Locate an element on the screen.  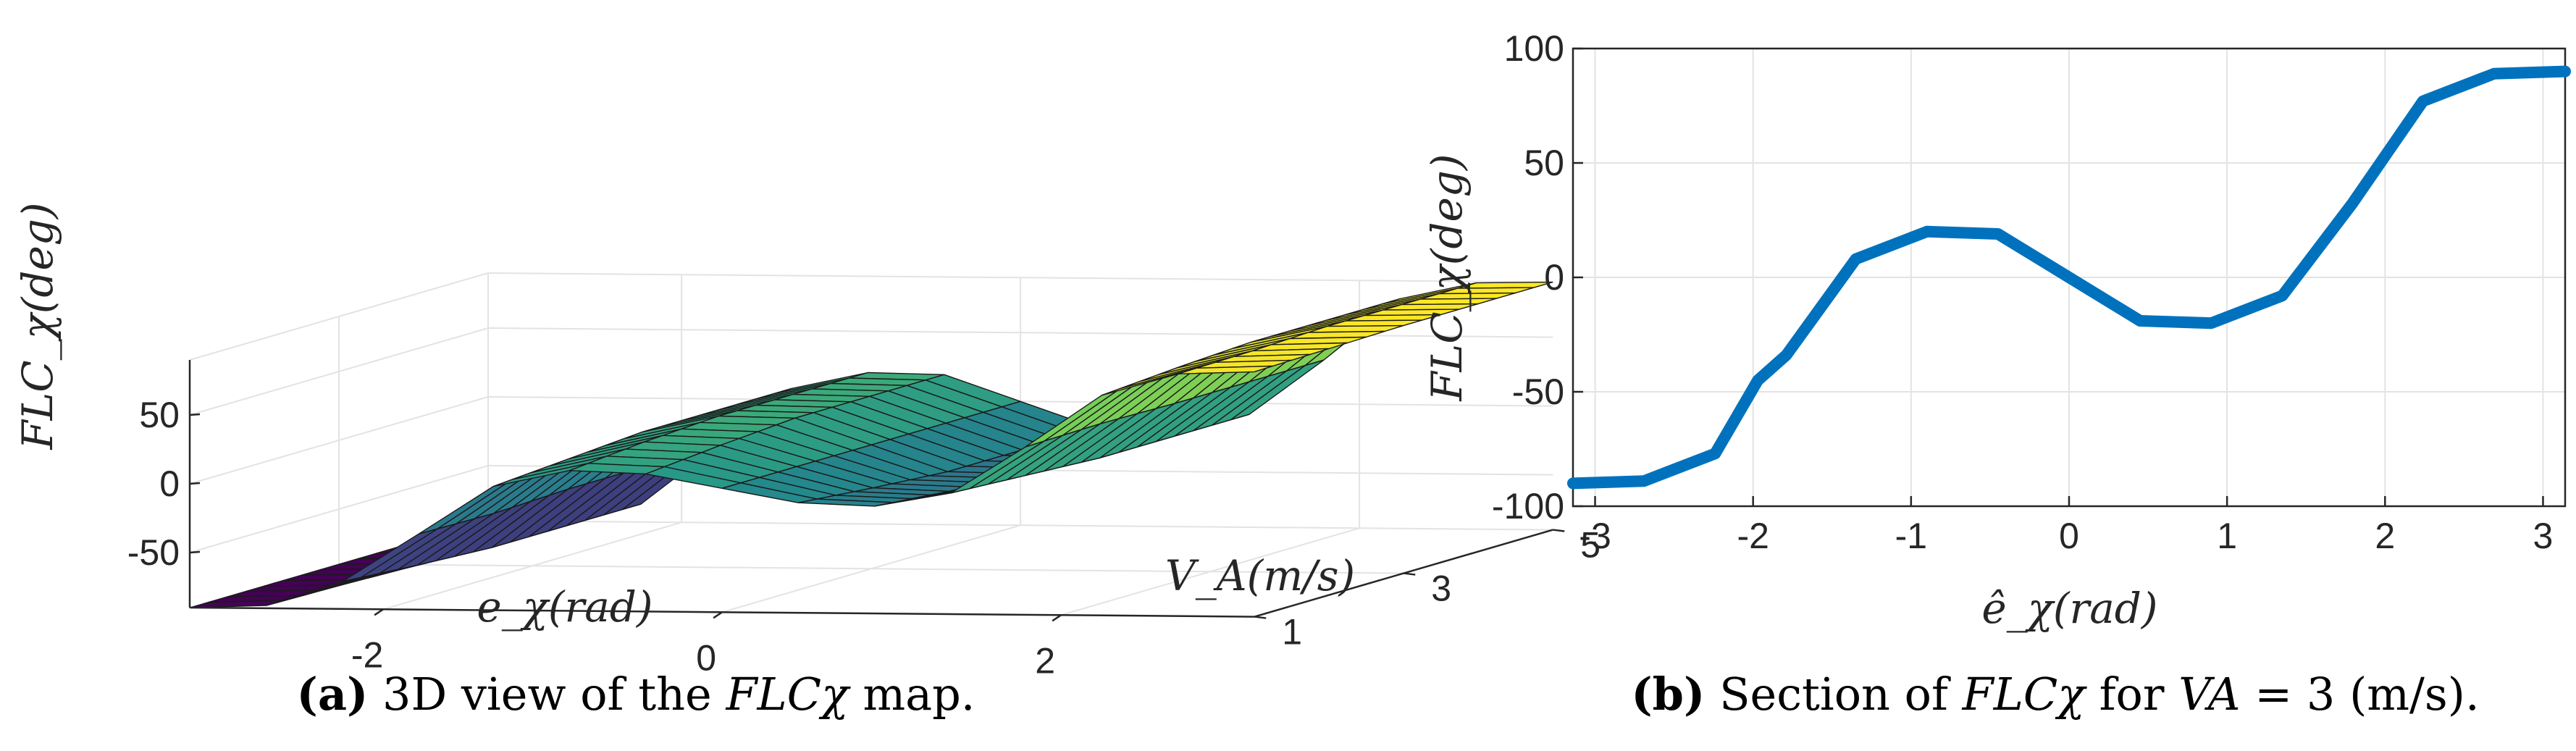
y-tick-label: -100 is located at coordinates (1528, 506).